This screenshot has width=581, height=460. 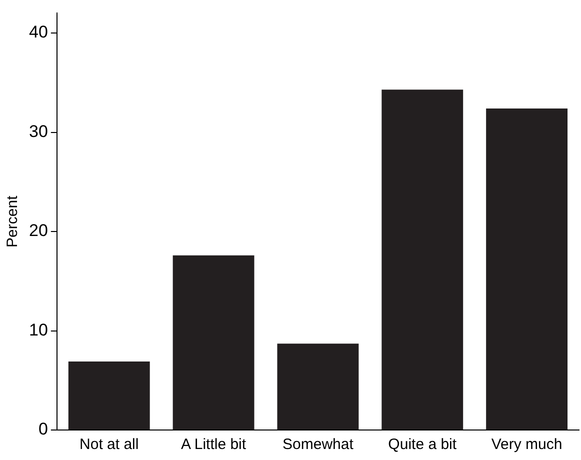 What do you see at coordinates (38, 230) in the screenshot?
I see `y-tick-label: 20` at bounding box center [38, 230].